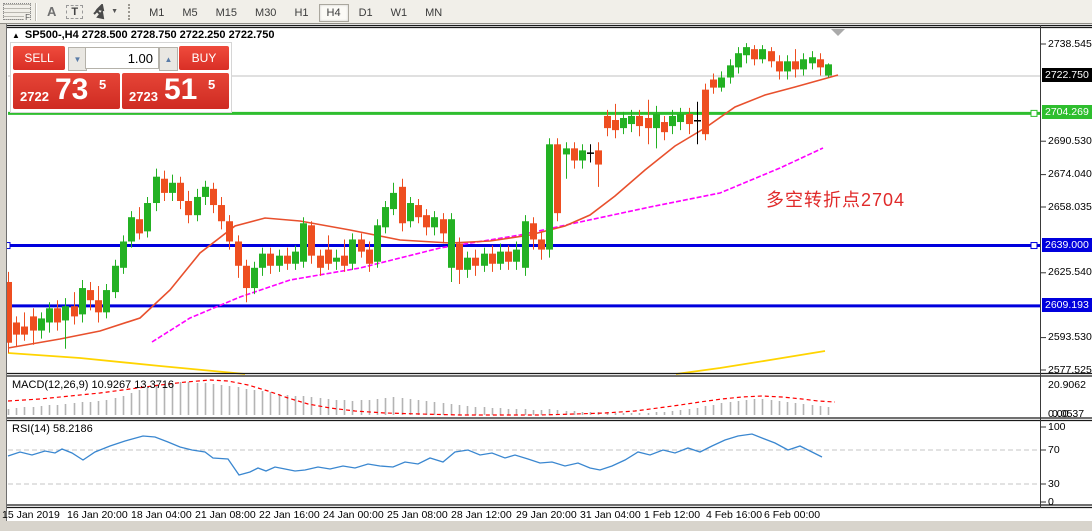 The height and width of the screenshot is (531, 1092). Describe the element at coordinates (75, 11) in the screenshot. I see `text-label-tool-button: T` at that location.